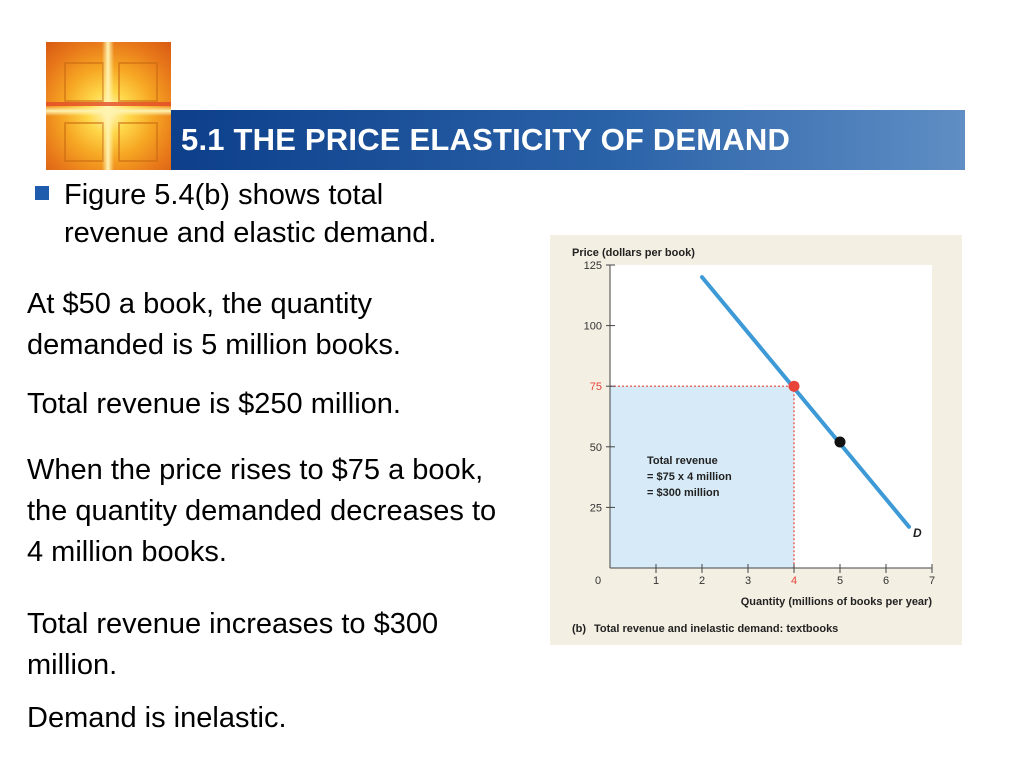  What do you see at coordinates (598, 581) in the screenshot?
I see `origin-label: 0` at bounding box center [598, 581].